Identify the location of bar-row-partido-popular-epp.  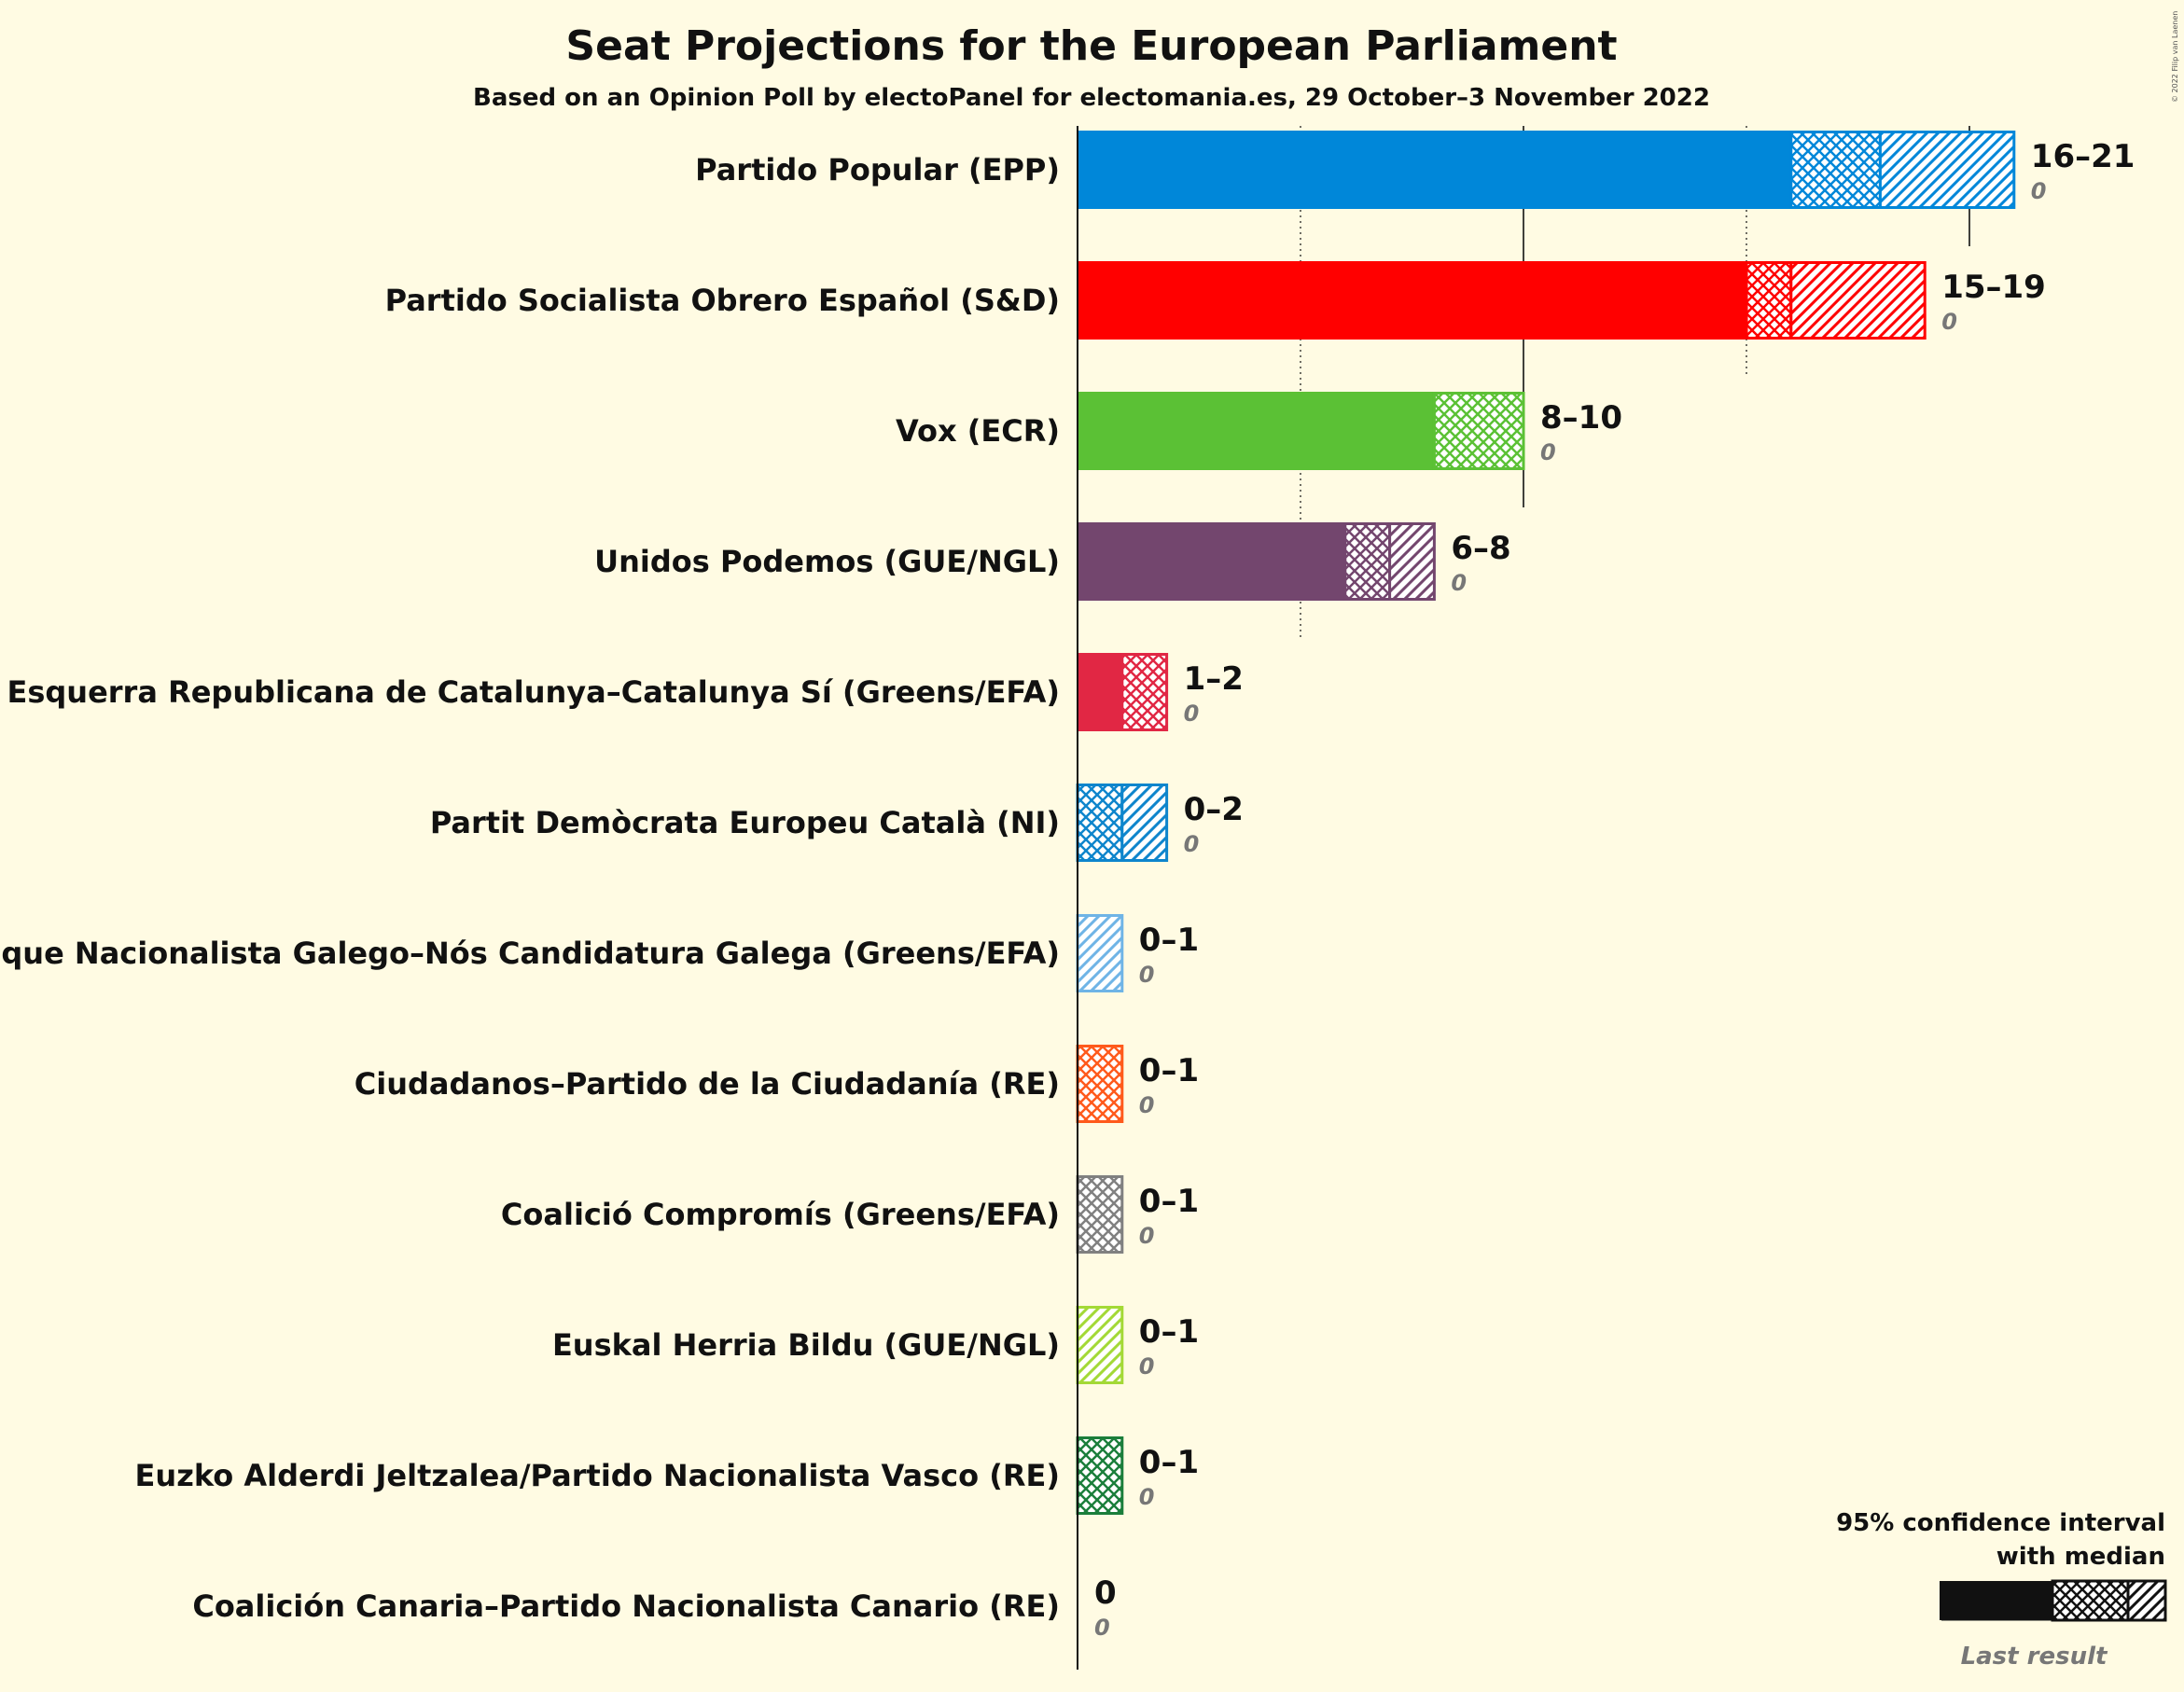
(1547, 170).